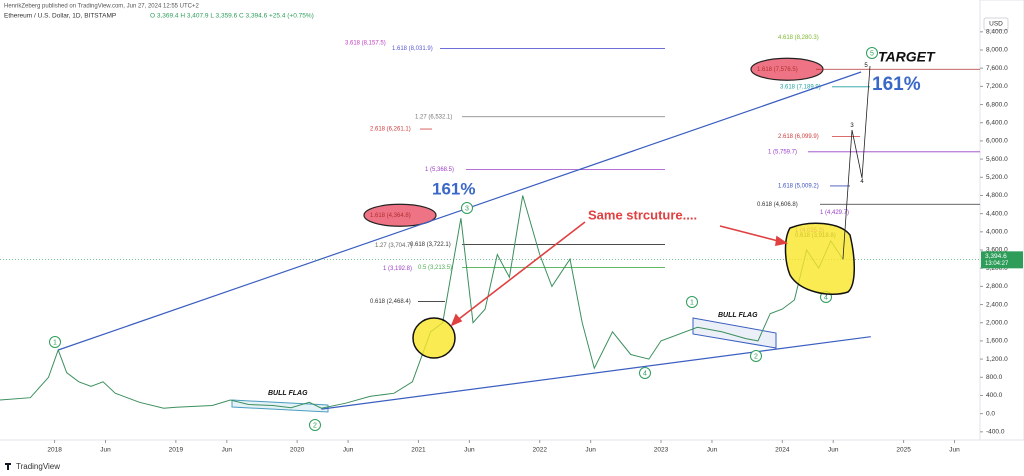 Image resolution: width=1024 pixels, height=476 pixels. What do you see at coordinates (661, 450) in the screenshot?
I see `x-tick-label: 2023` at bounding box center [661, 450].